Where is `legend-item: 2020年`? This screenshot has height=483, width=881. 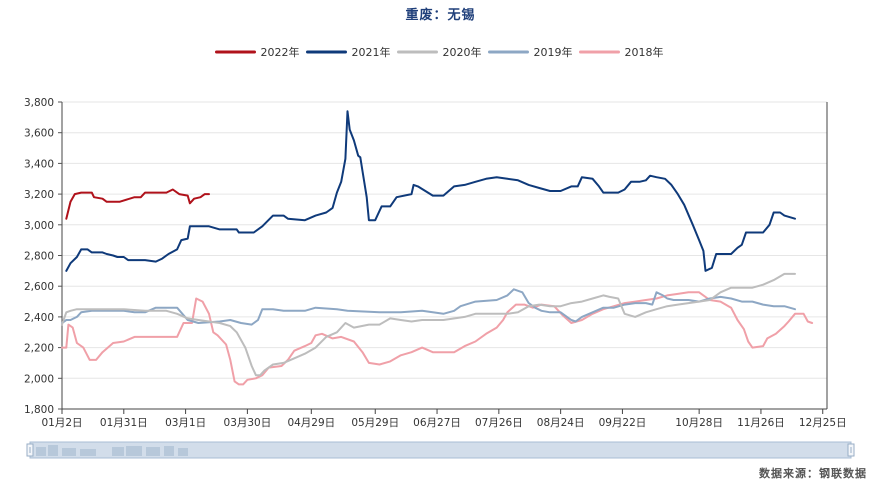 legend-item: 2020年 is located at coordinates (439, 52).